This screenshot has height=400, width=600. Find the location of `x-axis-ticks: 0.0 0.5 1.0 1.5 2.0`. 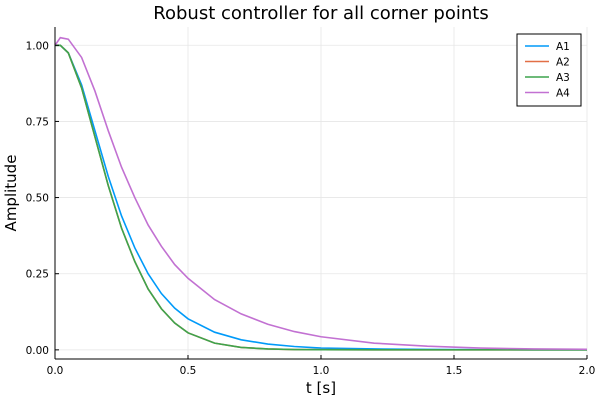

x-axis-ticks: 0.0 0.5 1.0 1.5 2.0 is located at coordinates (321, 366).